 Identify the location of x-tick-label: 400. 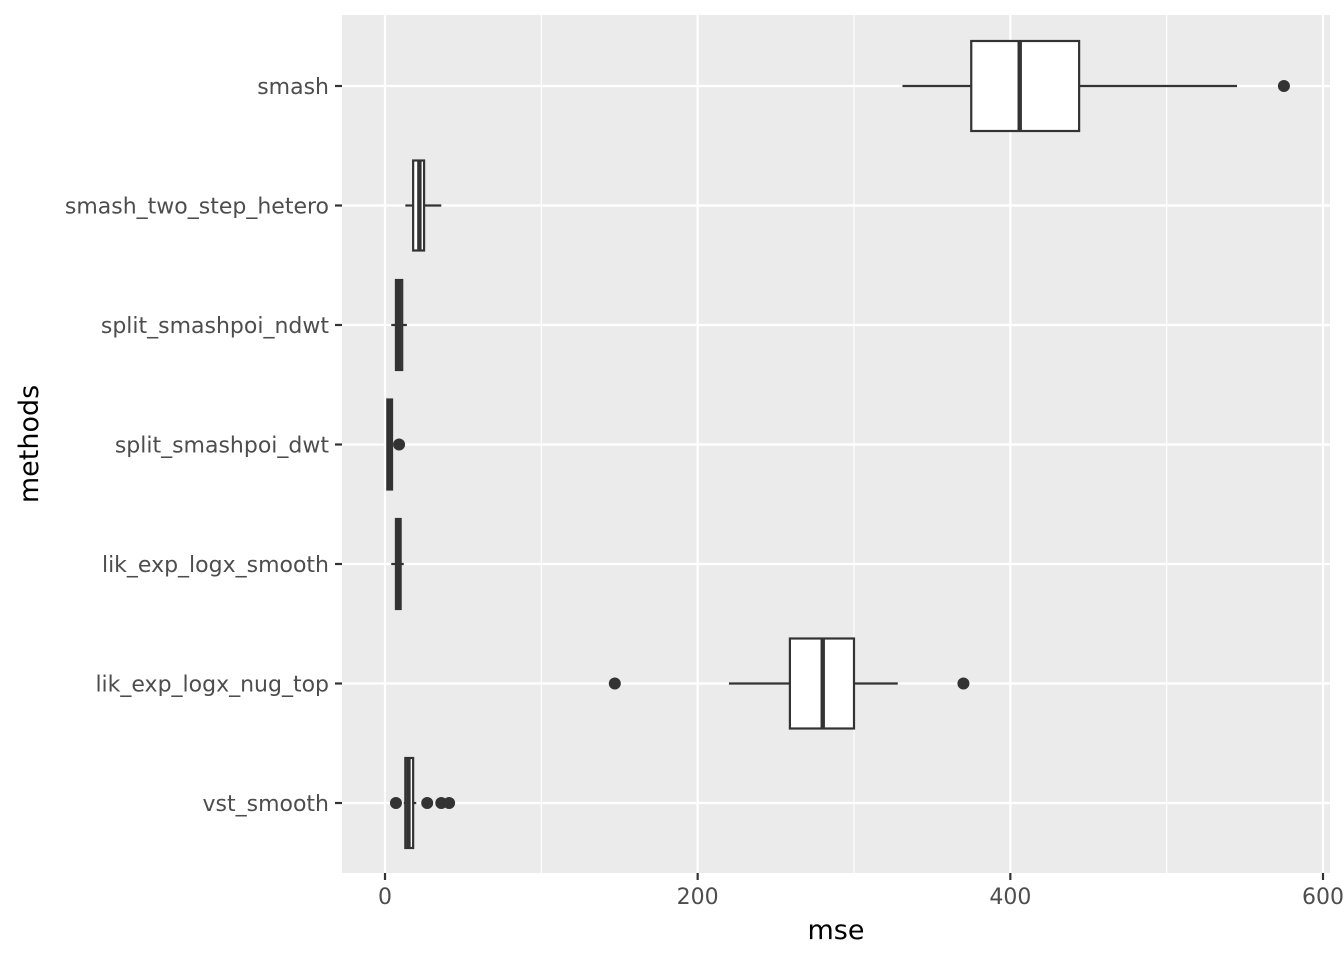
(1010, 897).